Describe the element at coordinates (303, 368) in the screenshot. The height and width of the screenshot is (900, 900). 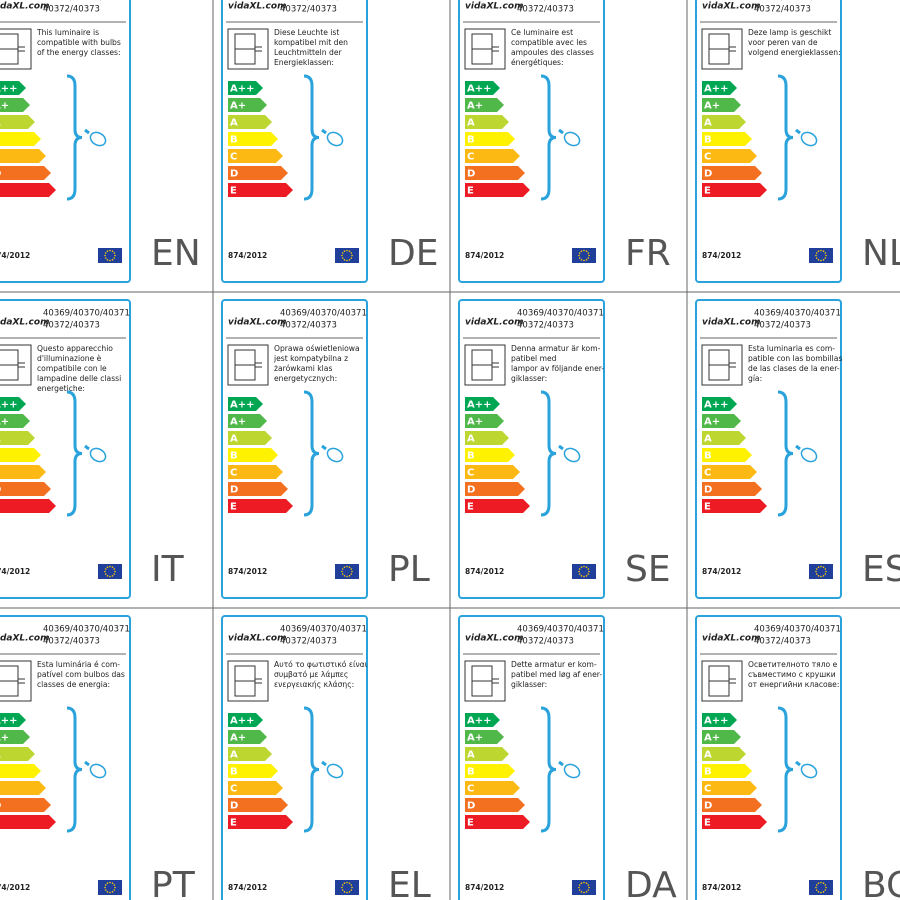
I see `compatibility-text: żarówkami klas` at that location.